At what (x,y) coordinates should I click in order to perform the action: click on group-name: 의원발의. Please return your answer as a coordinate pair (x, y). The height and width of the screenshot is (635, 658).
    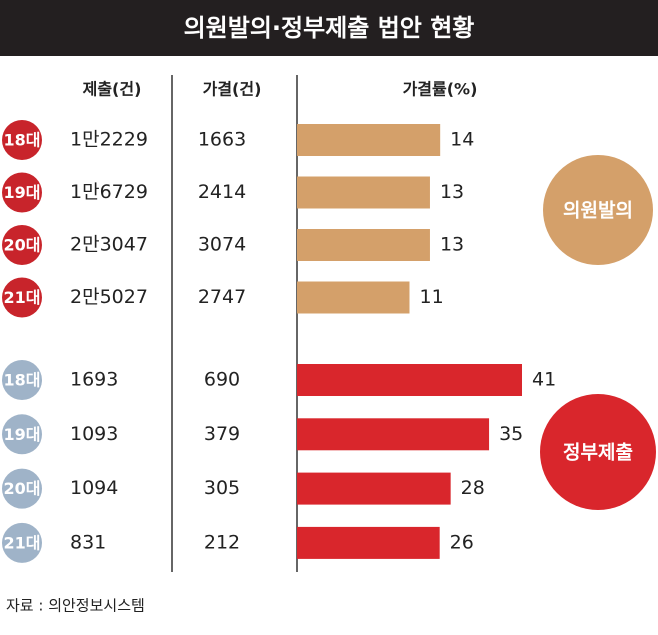
    Looking at the image, I should click on (598, 211).